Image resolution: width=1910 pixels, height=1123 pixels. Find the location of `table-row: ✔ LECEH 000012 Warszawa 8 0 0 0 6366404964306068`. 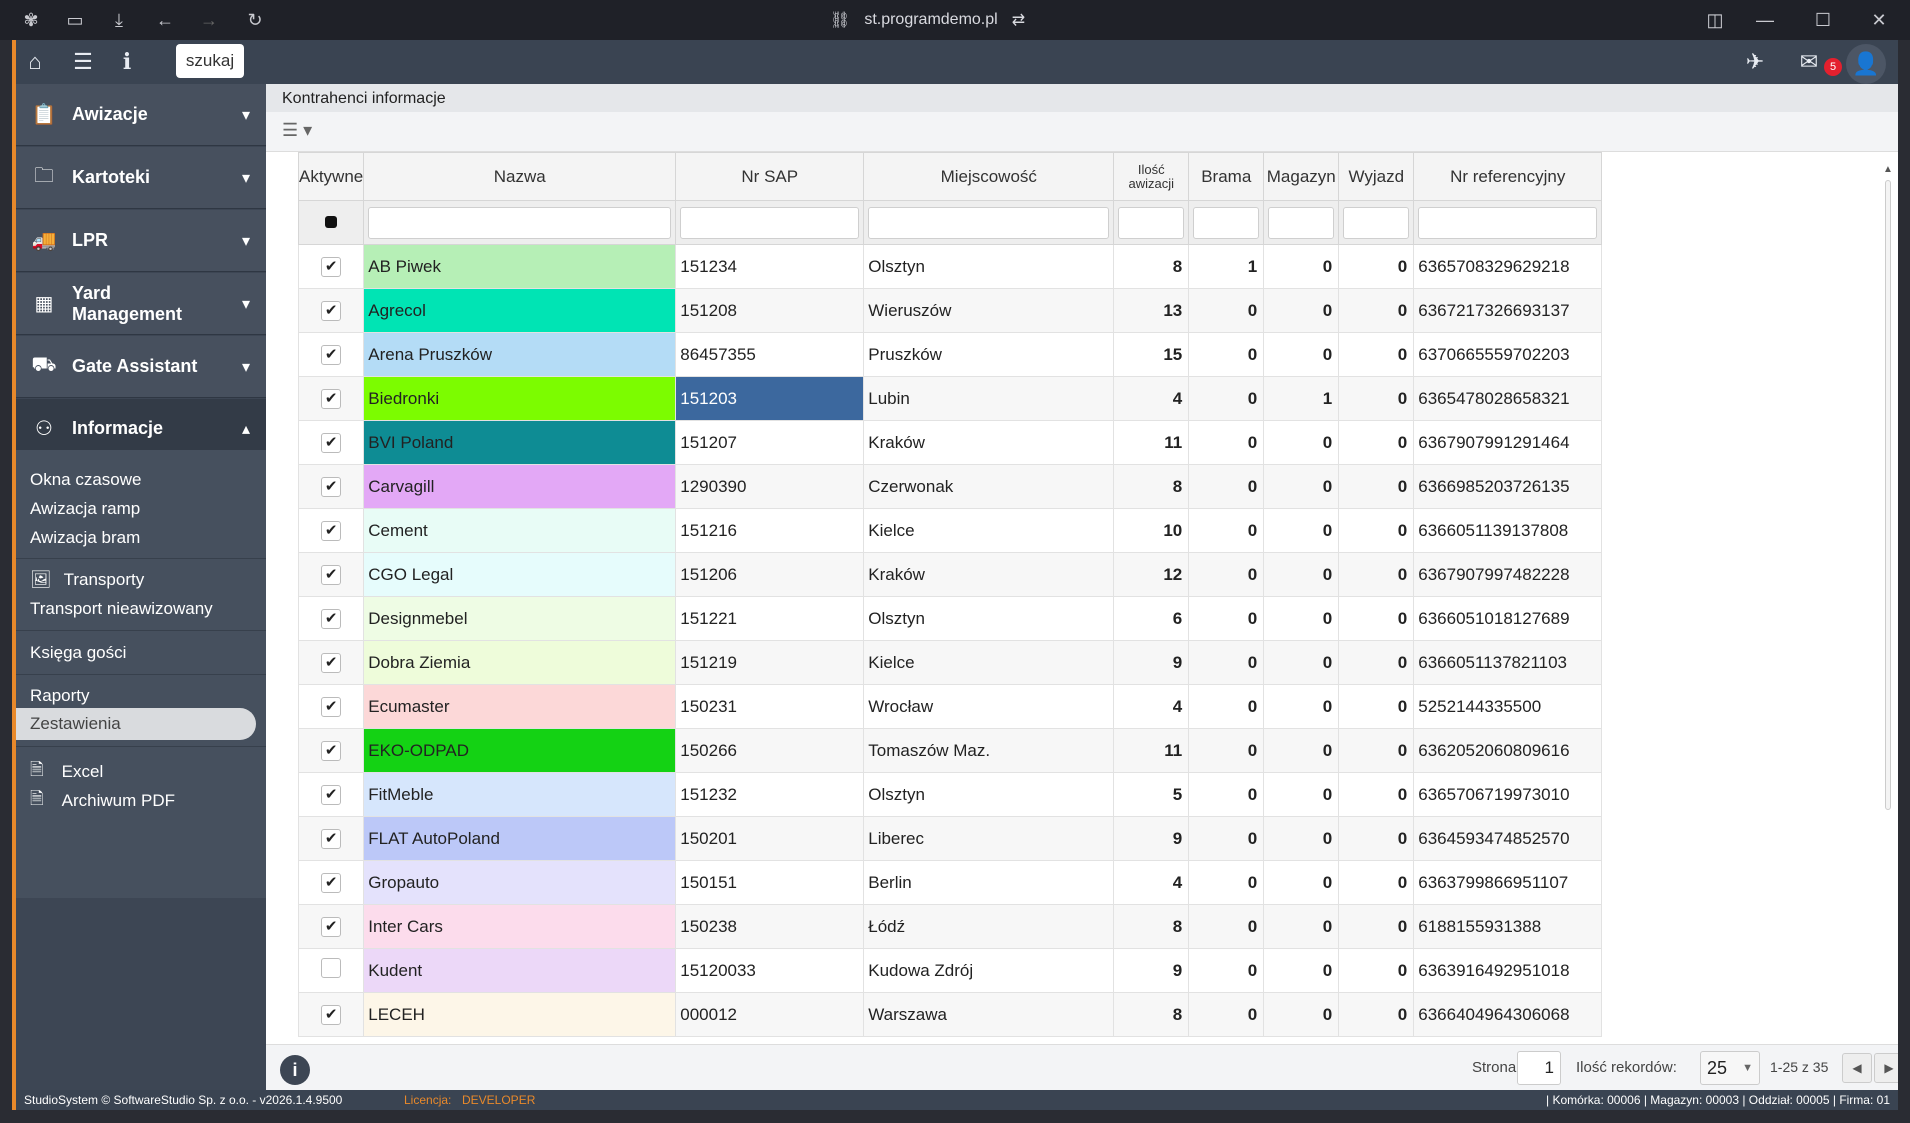

table-row: ✔ LECEH 000012 Warszawa 8 0 0 0 6366404964306068 is located at coordinates (950, 1014).